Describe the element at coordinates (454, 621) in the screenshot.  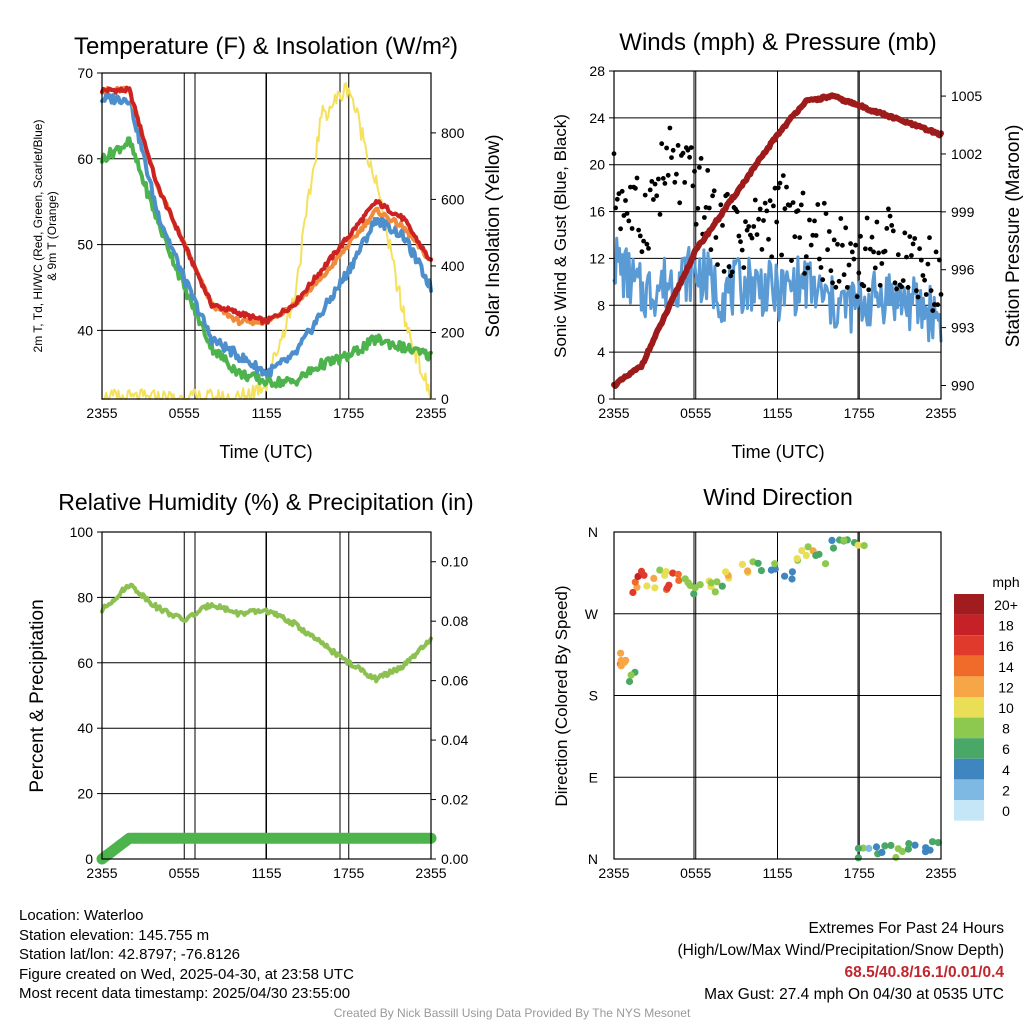
I see `precip-ytick-right-label: 0.08` at that location.